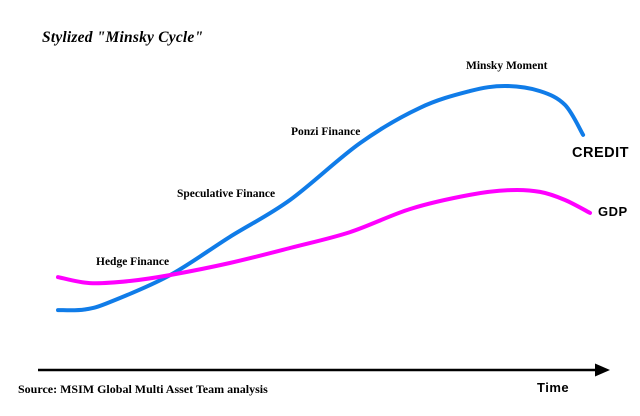 The height and width of the screenshot is (416, 640). Describe the element at coordinates (226, 194) in the screenshot. I see `annotation-speculative-finance: Speculative Finance` at that location.